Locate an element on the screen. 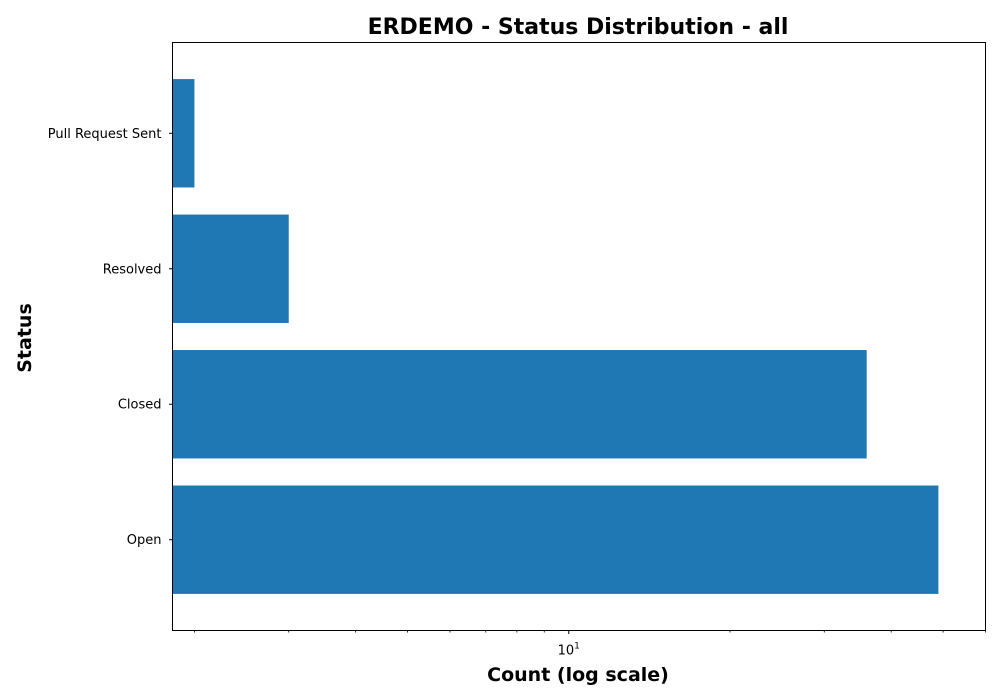  x-axis-ticks: 101 is located at coordinates (590, 644).